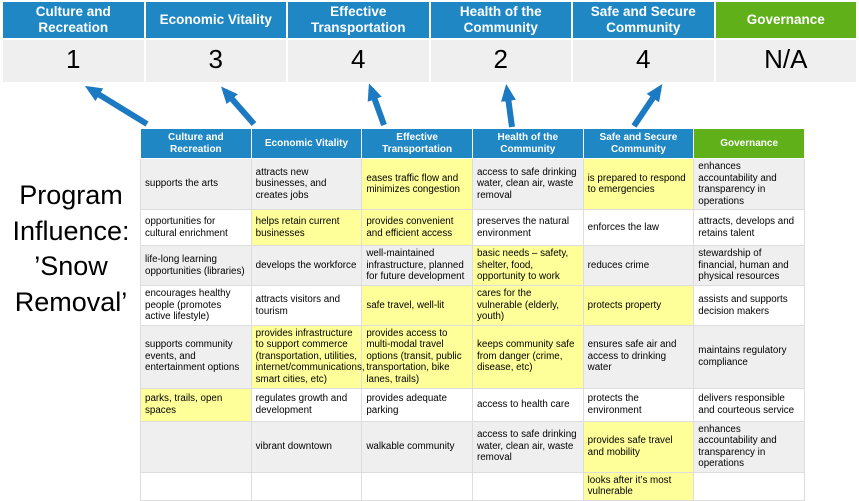  I want to click on matrix-cell-r3-c5: reduces crime, so click(638, 266).